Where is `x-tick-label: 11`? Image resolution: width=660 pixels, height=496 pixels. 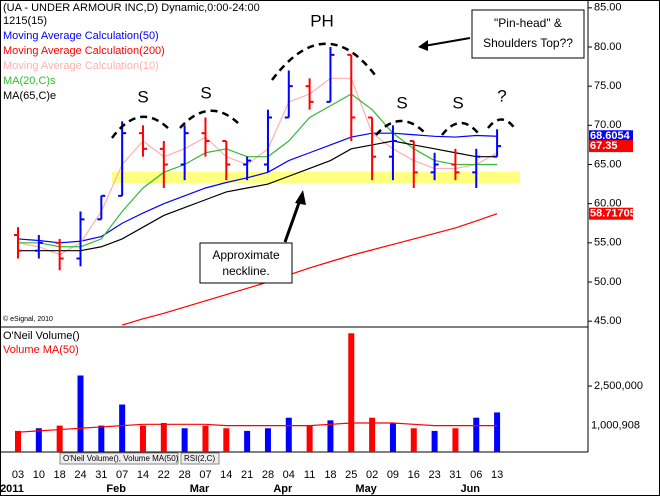 x-tick-label: 11 is located at coordinates (309, 475).